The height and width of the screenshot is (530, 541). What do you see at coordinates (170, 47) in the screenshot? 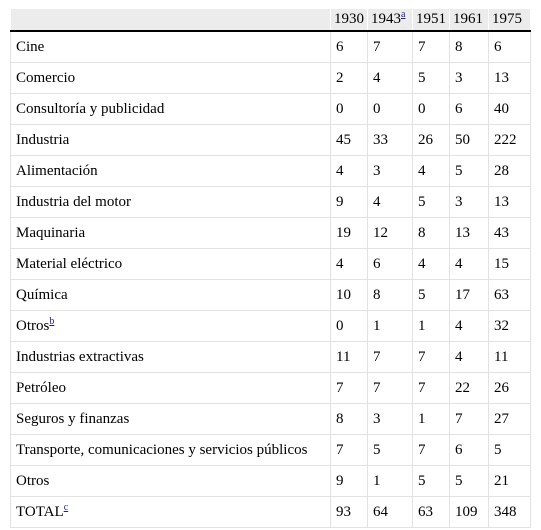
I see `row-label-cell: Cine` at bounding box center [170, 47].